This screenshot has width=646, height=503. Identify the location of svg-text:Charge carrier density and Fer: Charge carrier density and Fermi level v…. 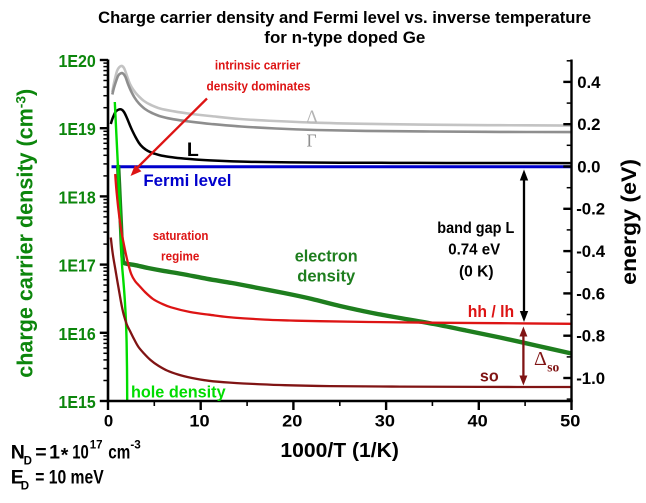
(344, 18).